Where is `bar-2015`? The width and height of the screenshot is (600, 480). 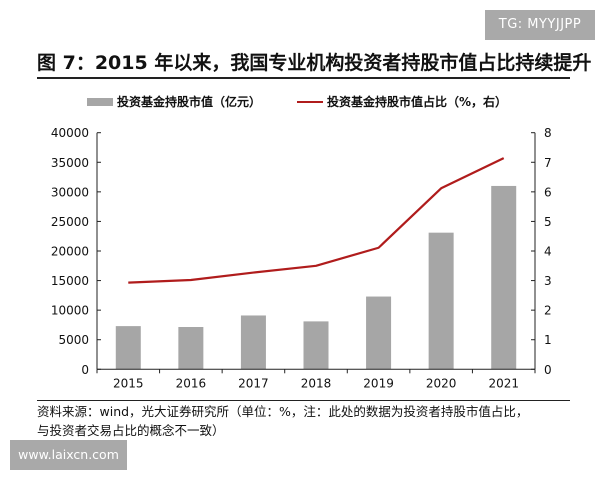 bar-2015 is located at coordinates (128, 348).